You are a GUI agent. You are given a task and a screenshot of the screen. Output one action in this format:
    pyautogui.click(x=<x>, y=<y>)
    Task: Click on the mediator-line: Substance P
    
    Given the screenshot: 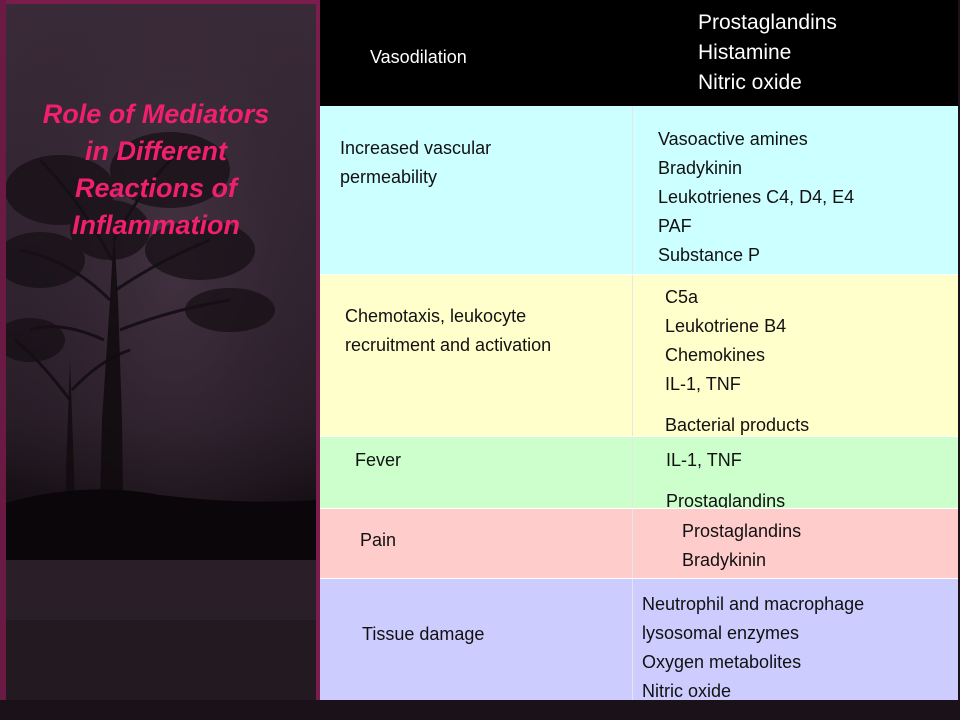 What is the action you would take?
    pyautogui.click(x=709, y=255)
    